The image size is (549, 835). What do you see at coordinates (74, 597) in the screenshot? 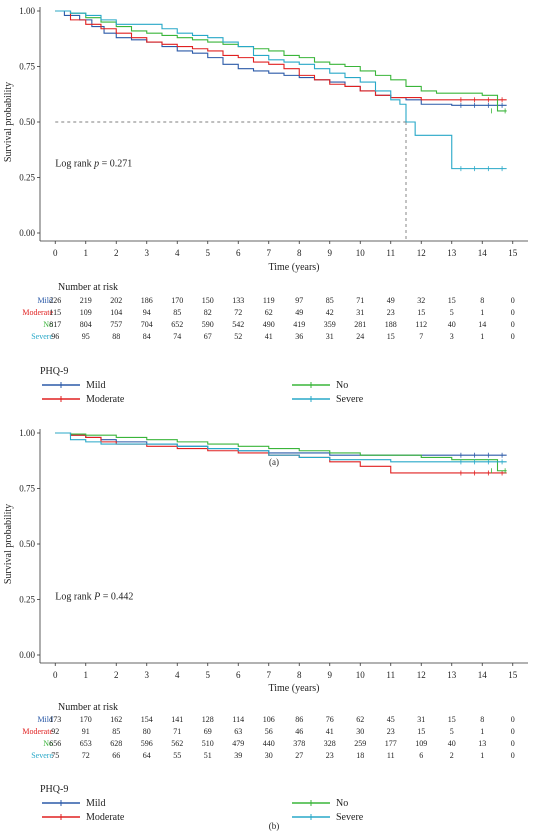
I see `annotation-prefix: Log rank` at bounding box center [74, 597].